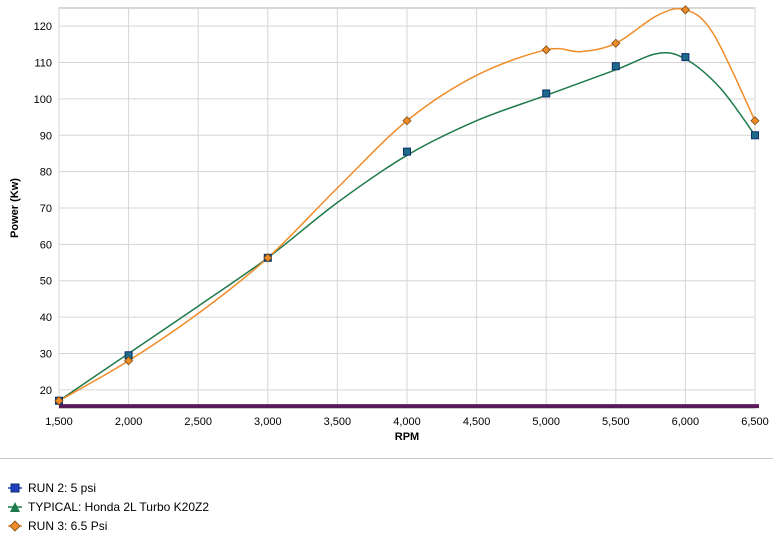 The image size is (773, 536). I want to click on x-tick-label: 5,500, so click(616, 422).